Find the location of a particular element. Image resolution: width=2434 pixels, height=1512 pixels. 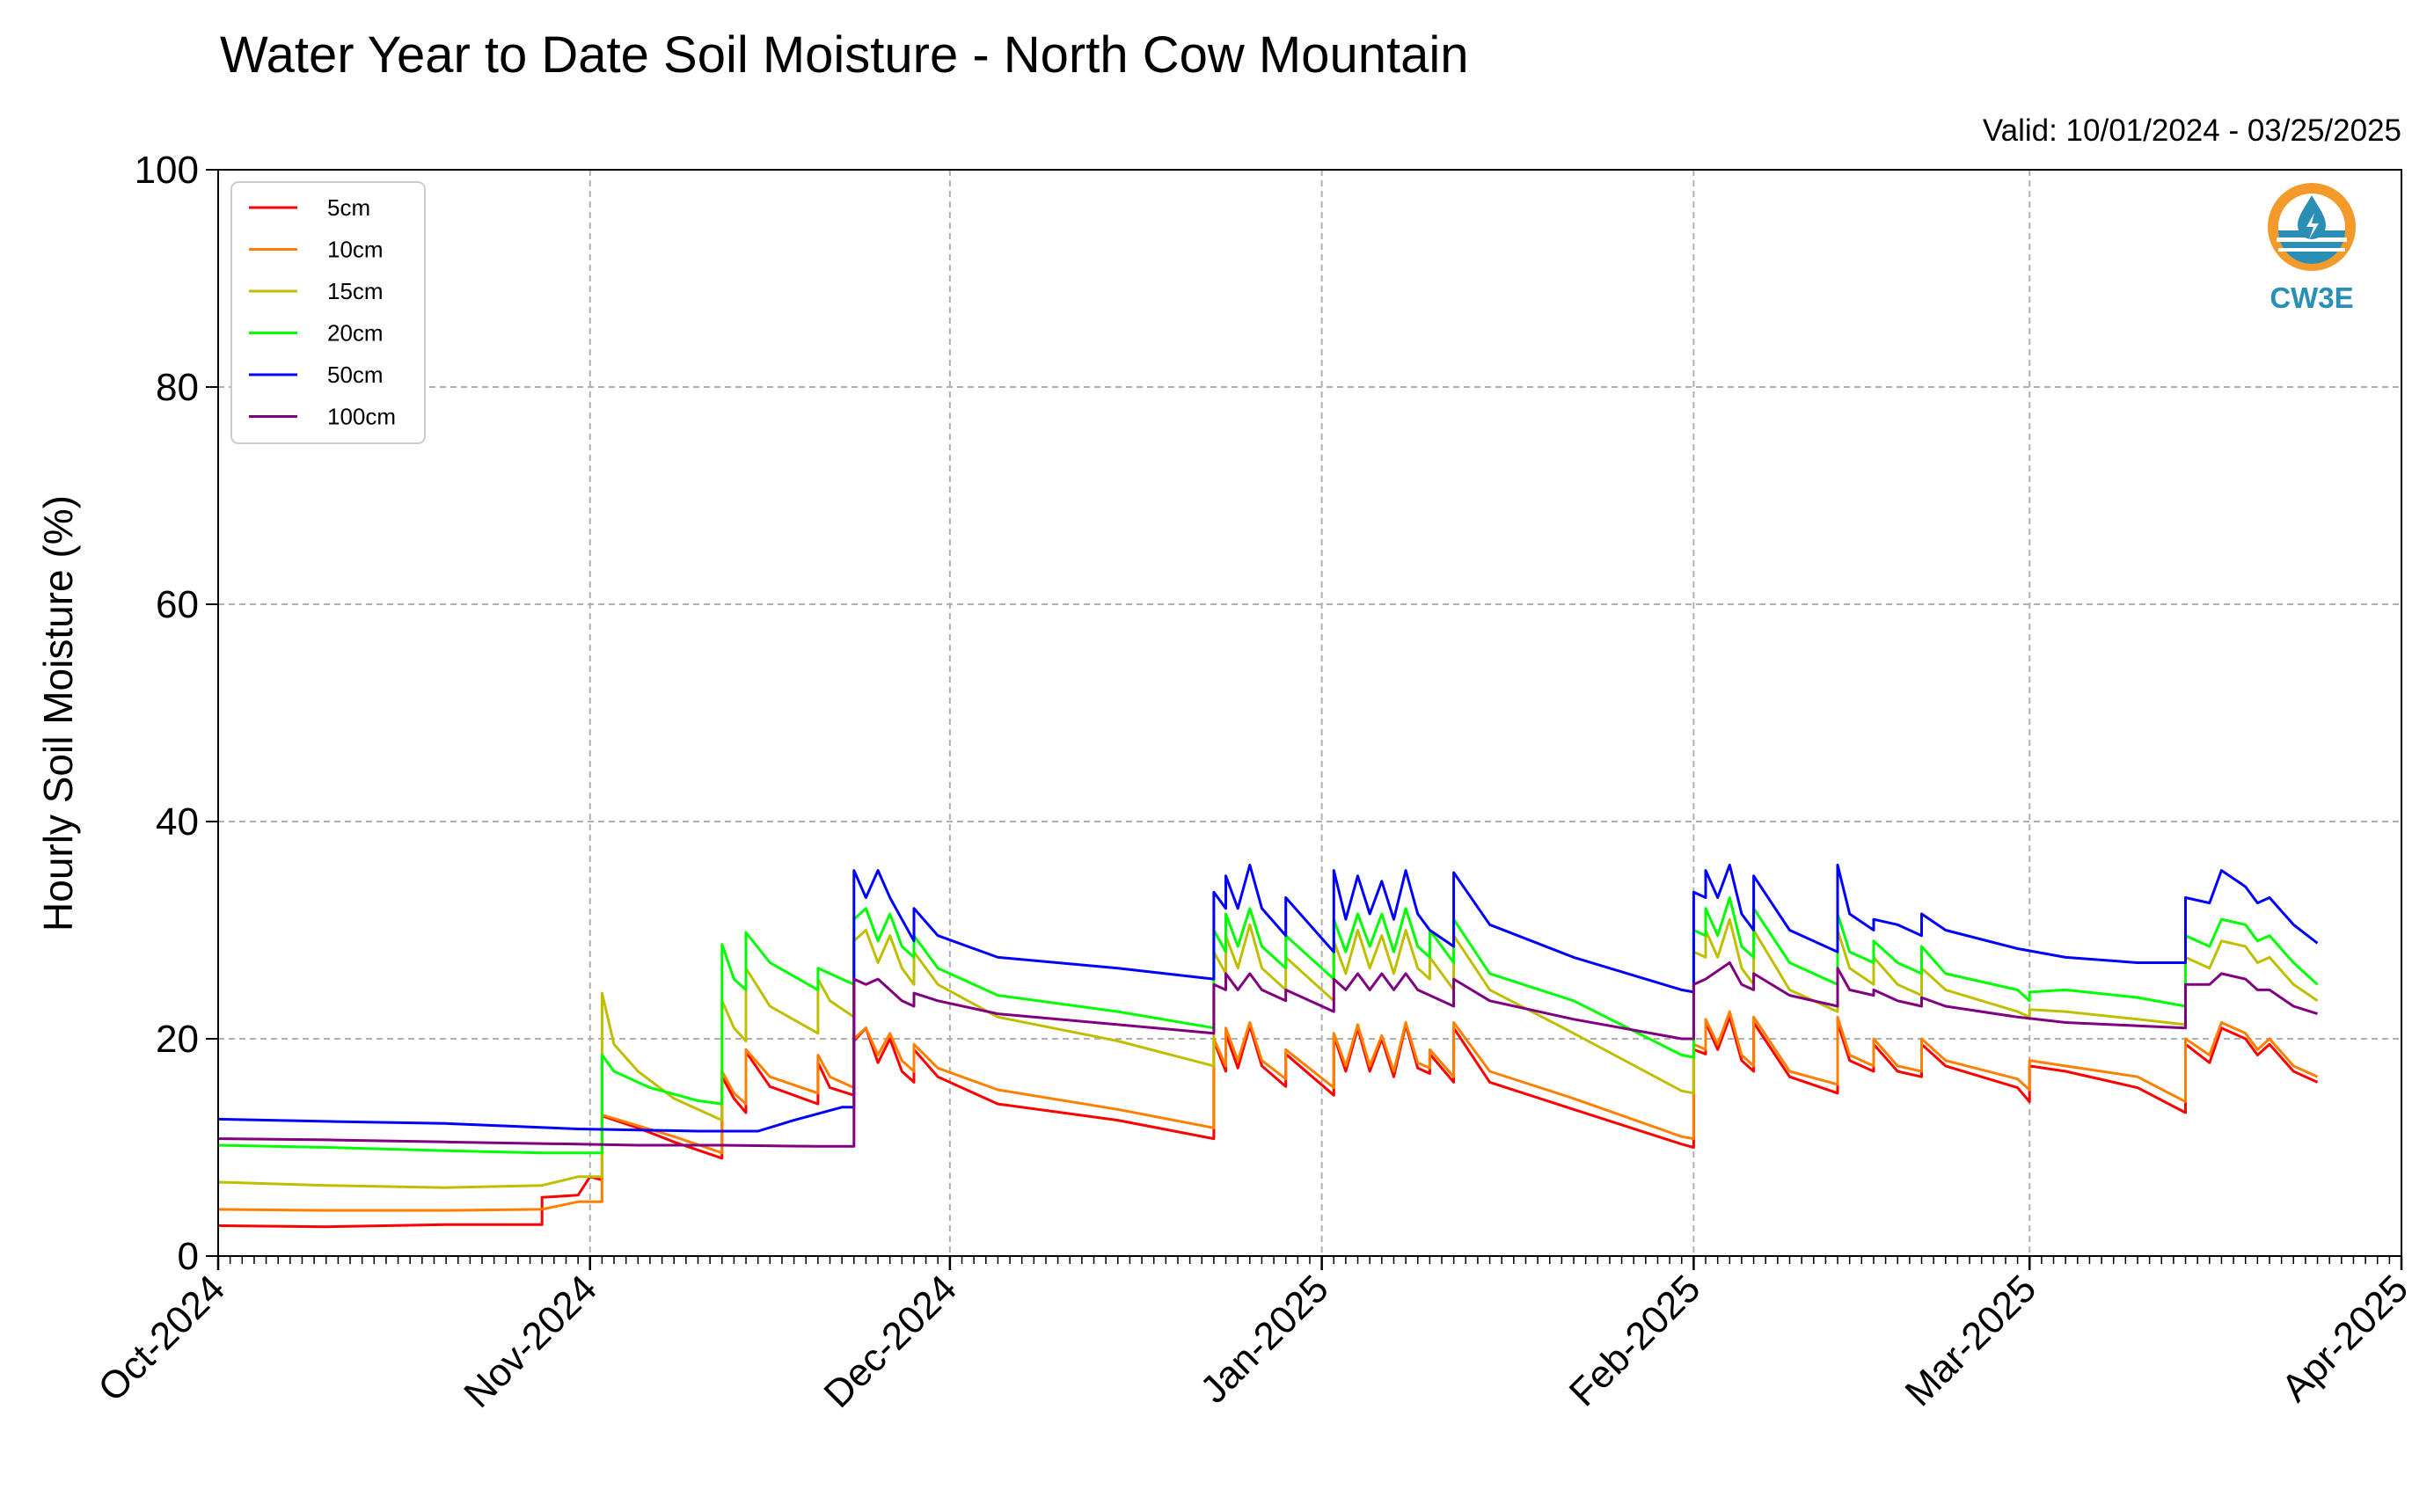

chart-subtitle: Valid: 10/01/2024 - 03/25/2025 is located at coordinates (2192, 130).